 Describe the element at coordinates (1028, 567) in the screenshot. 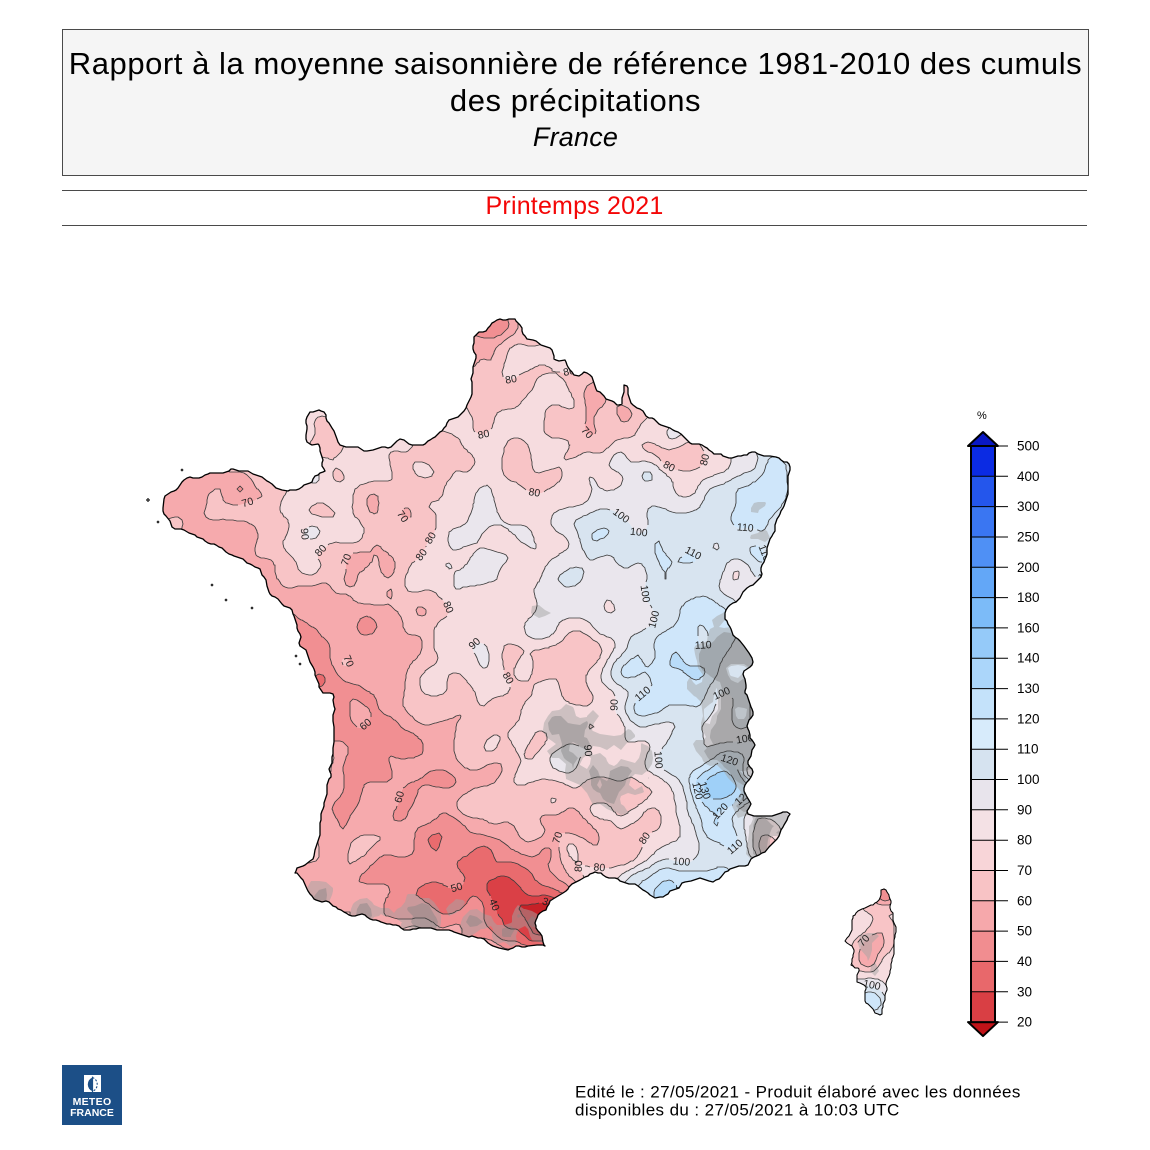

I see `svg-text: 200` at that location.